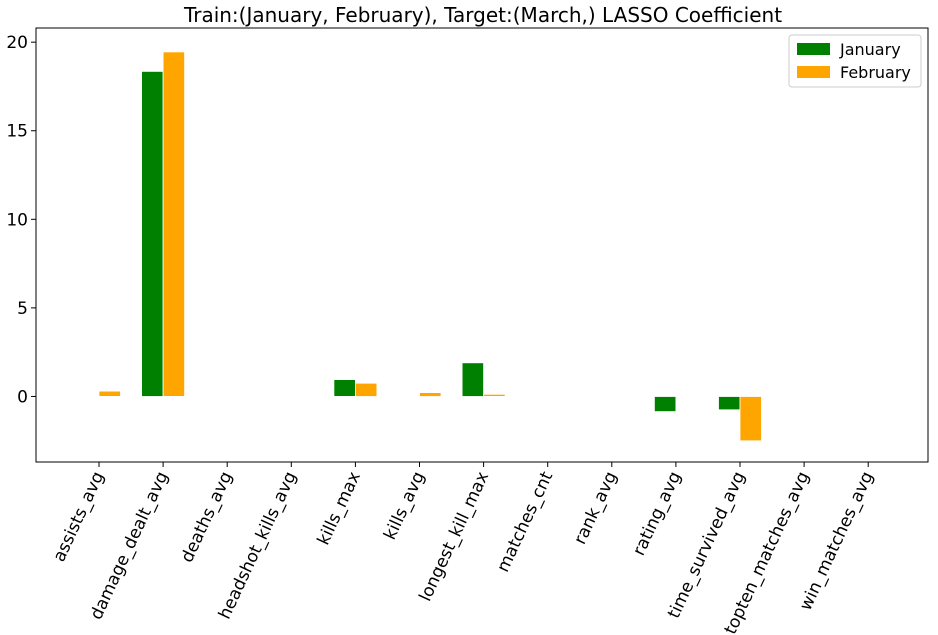  What do you see at coordinates (657, 514) in the screenshot?
I see `x-tick-label: rating_avg` at bounding box center [657, 514].